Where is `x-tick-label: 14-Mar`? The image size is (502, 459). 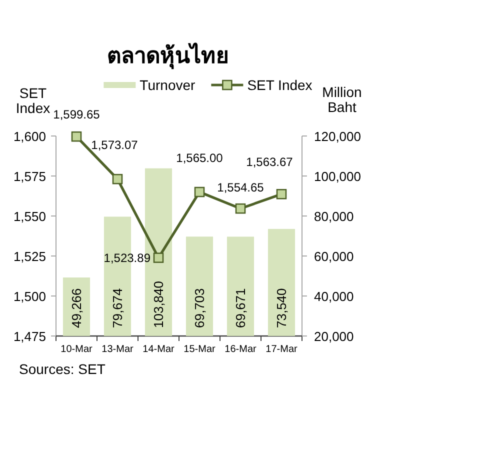 x-tick-label: 14-Mar is located at coordinates (158, 349).